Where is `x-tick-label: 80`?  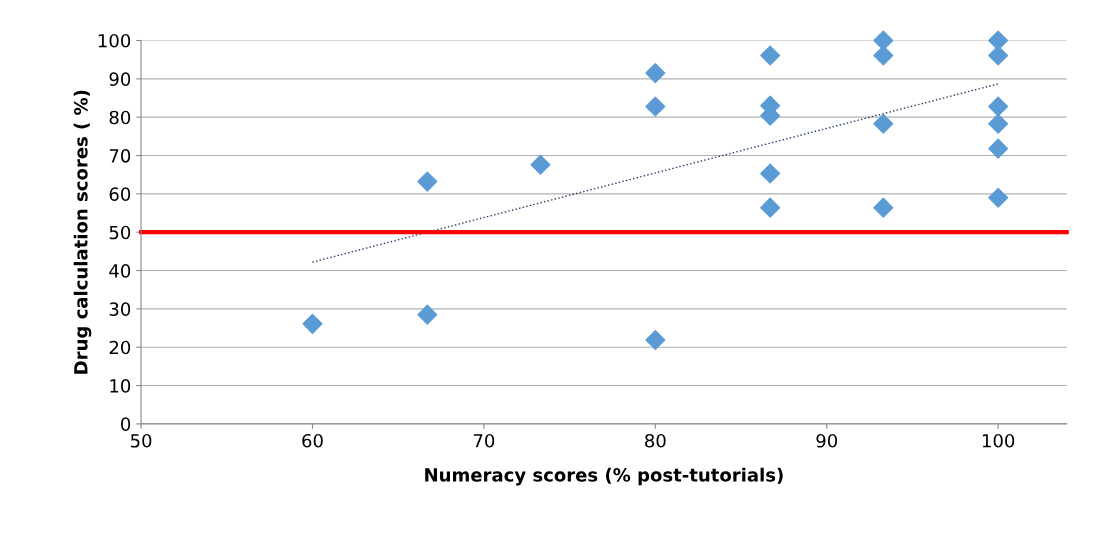
x-tick-label: 80 is located at coordinates (655, 440).